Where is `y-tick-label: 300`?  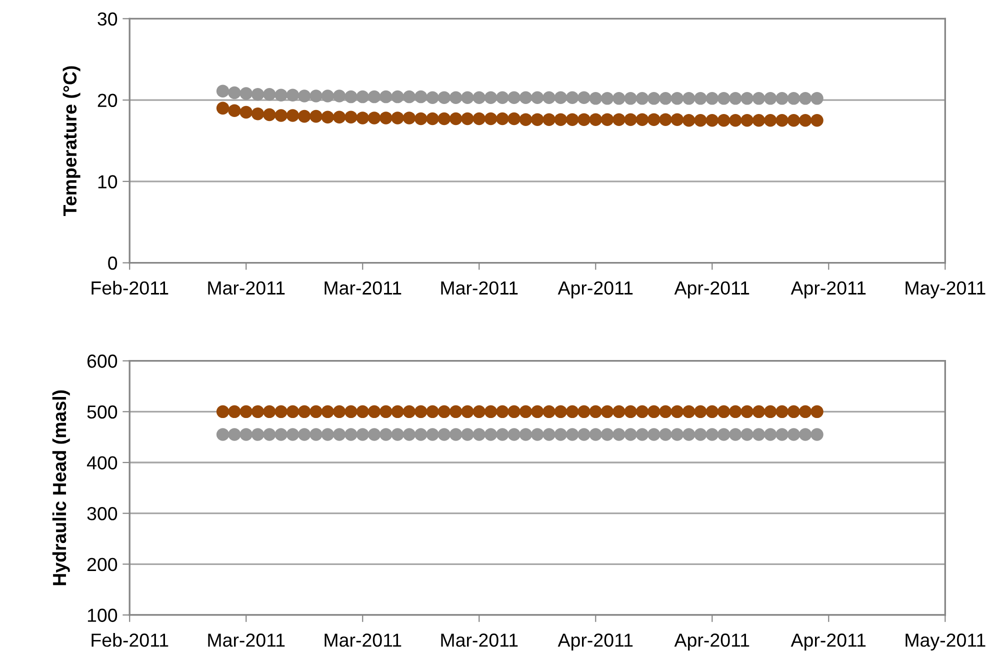
y-tick-label: 300 is located at coordinates (102, 513).